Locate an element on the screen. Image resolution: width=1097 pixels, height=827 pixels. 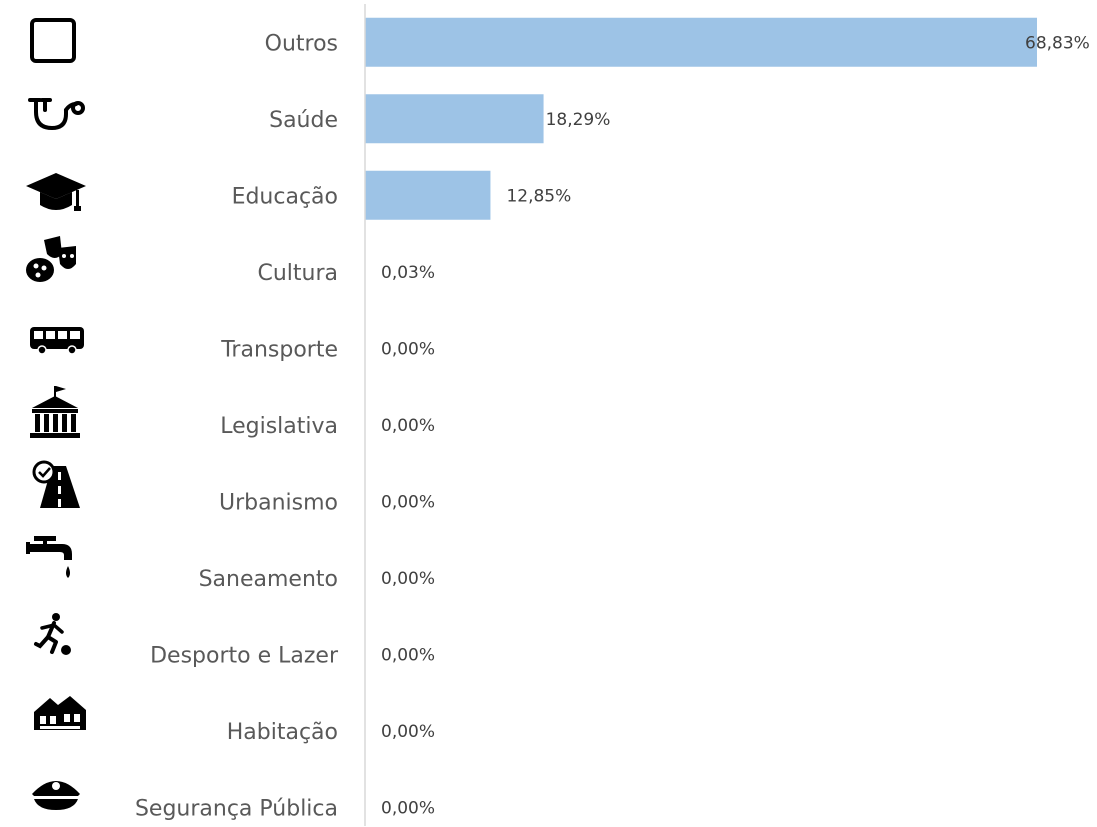
category-label: Saúde is located at coordinates (303, 120).